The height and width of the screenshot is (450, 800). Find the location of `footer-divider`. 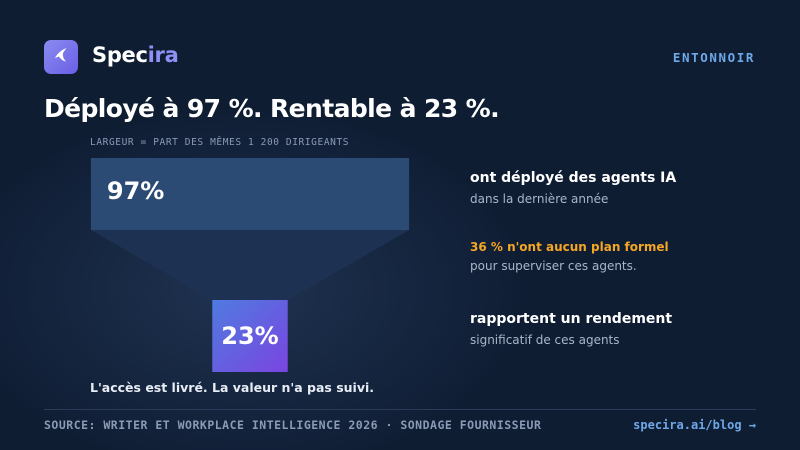

footer-divider is located at coordinates (400, 409).